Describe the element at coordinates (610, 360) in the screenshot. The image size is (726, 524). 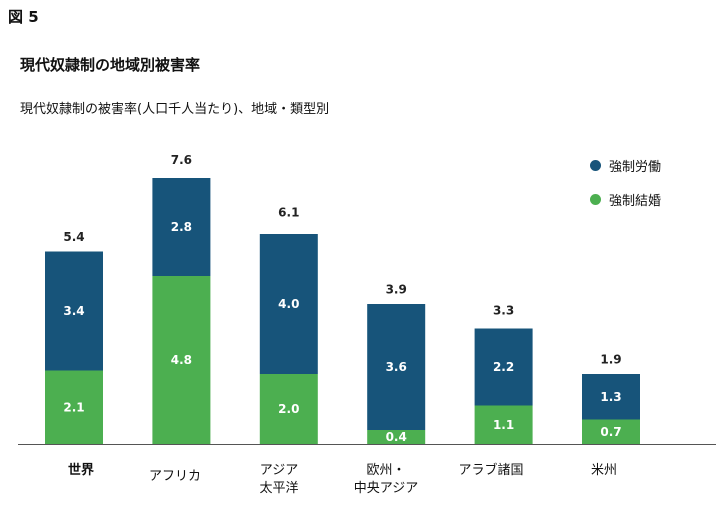
I see `bar-total-label: 1.9` at that location.